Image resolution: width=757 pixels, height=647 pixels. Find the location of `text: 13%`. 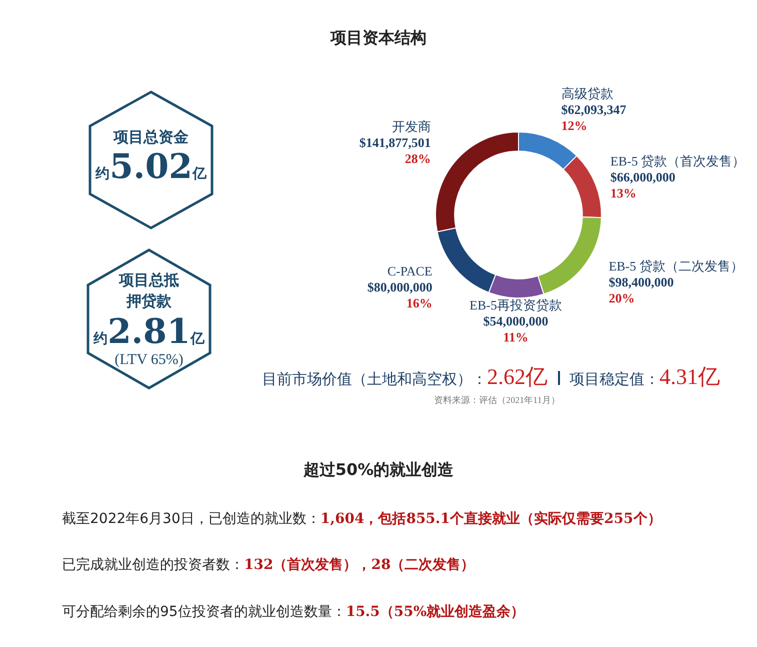

text: 13% is located at coordinates (623, 193).